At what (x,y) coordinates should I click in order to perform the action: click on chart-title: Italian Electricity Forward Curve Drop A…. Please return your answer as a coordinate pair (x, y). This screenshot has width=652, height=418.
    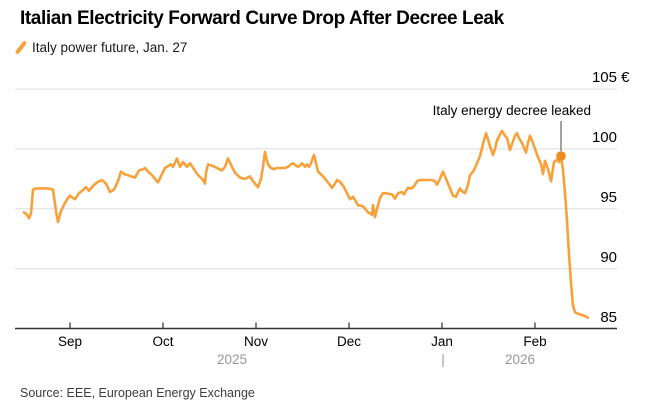
    Looking at the image, I should click on (262, 18).